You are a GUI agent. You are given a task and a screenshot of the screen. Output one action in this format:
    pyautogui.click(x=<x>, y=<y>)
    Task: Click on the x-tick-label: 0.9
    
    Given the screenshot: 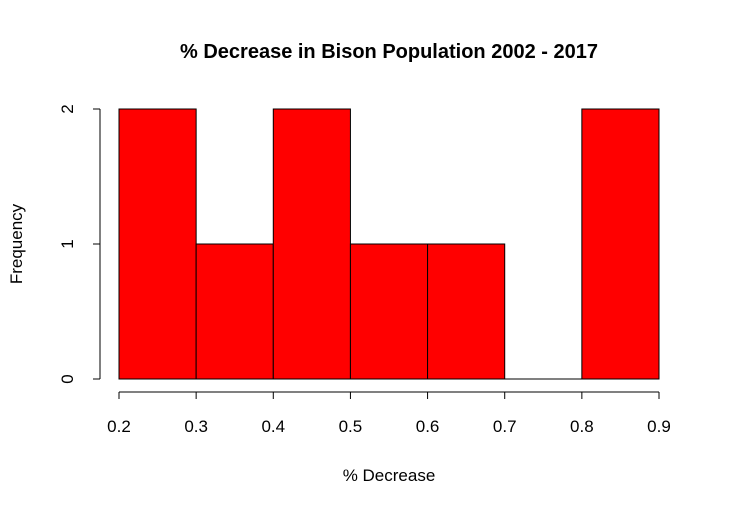 What is the action you would take?
    pyautogui.click(x=659, y=426)
    